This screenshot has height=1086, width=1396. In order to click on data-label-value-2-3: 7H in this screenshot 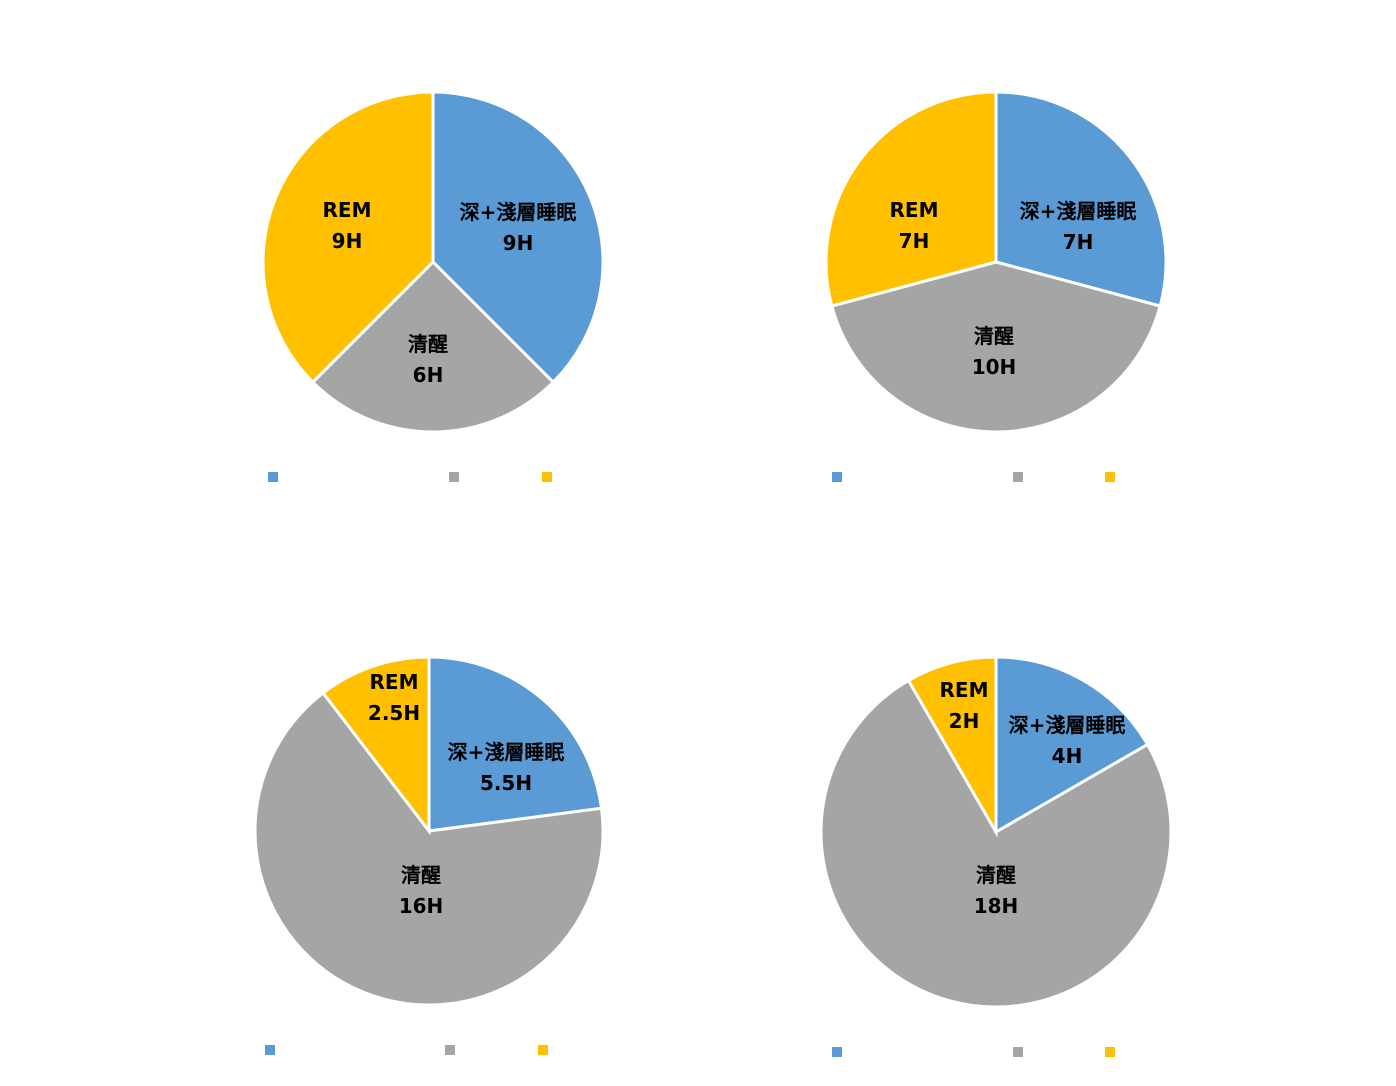, I will do `click(914, 241)`.